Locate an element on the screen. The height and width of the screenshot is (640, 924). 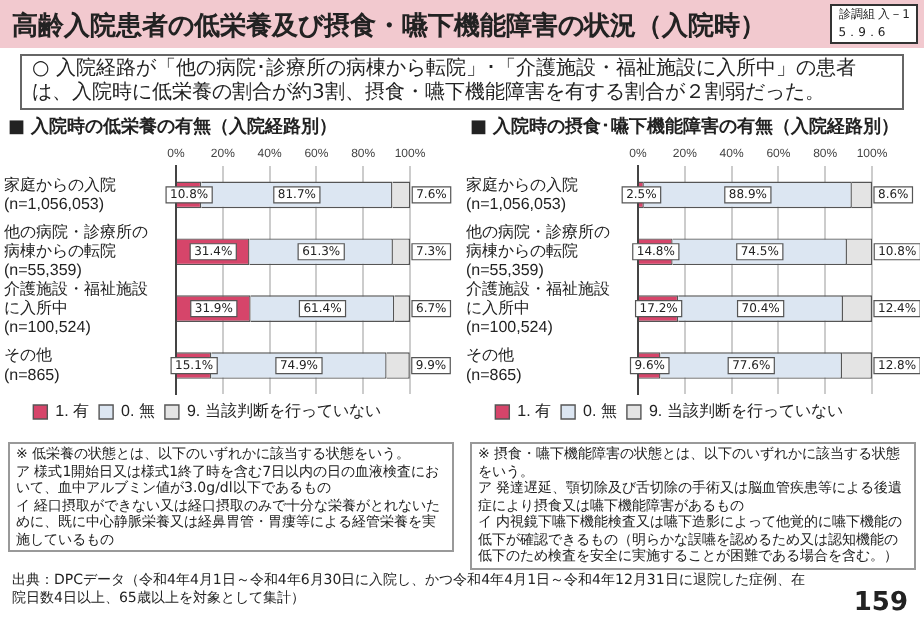
text: 159 is located at coordinates (880, 603).